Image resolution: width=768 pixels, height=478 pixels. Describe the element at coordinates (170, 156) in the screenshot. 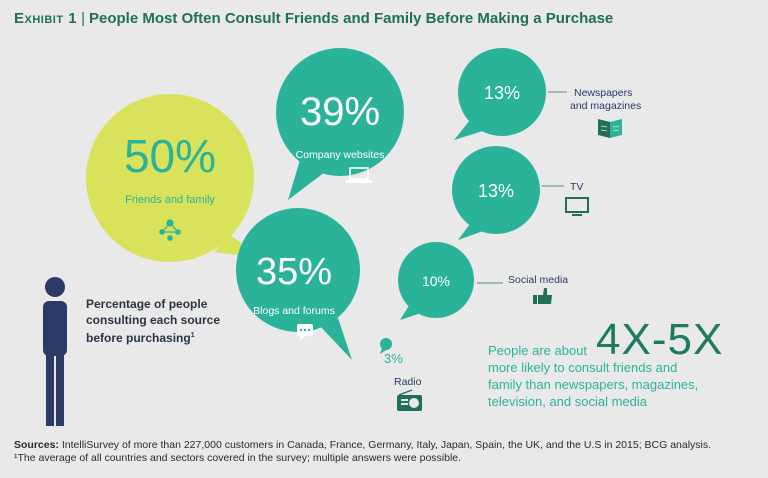

I see `bubble-value: 50%` at that location.